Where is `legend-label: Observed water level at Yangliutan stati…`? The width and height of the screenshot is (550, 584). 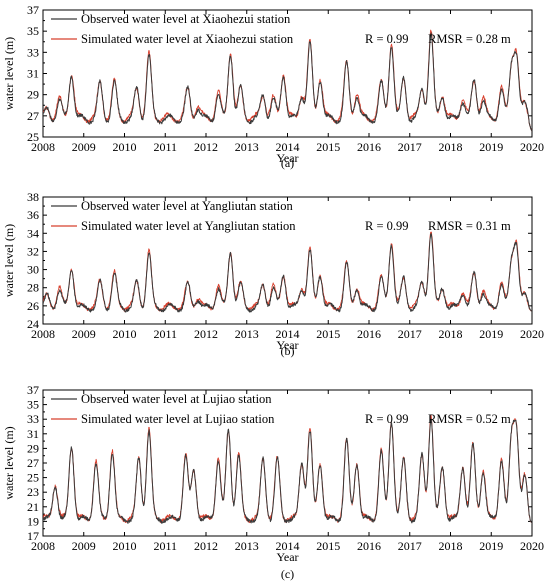 legend-label: Observed water level at Yangliutan stati… is located at coordinates (187, 206).